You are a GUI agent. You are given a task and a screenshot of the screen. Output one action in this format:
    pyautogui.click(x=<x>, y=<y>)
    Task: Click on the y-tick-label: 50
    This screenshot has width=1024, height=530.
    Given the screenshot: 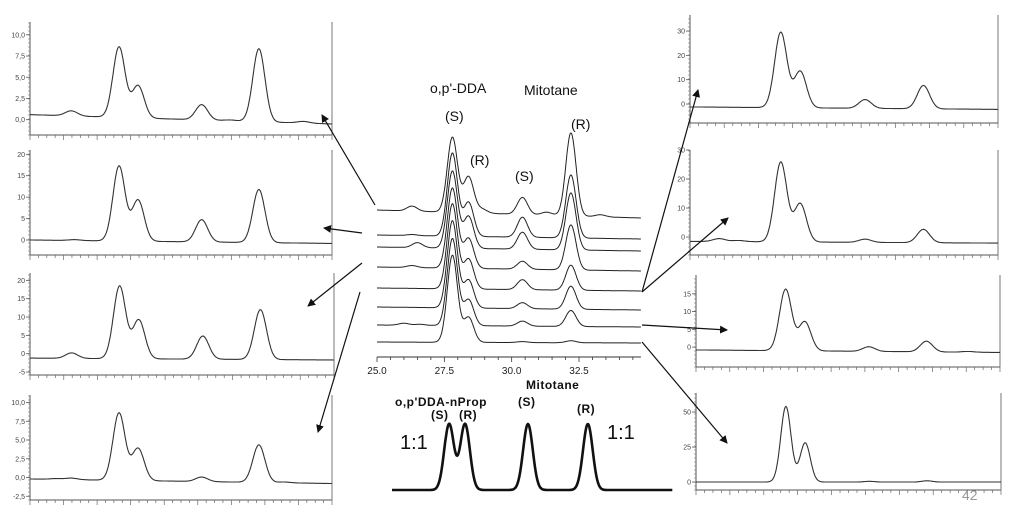 What is the action you would take?
    pyautogui.click(x=687, y=413)
    